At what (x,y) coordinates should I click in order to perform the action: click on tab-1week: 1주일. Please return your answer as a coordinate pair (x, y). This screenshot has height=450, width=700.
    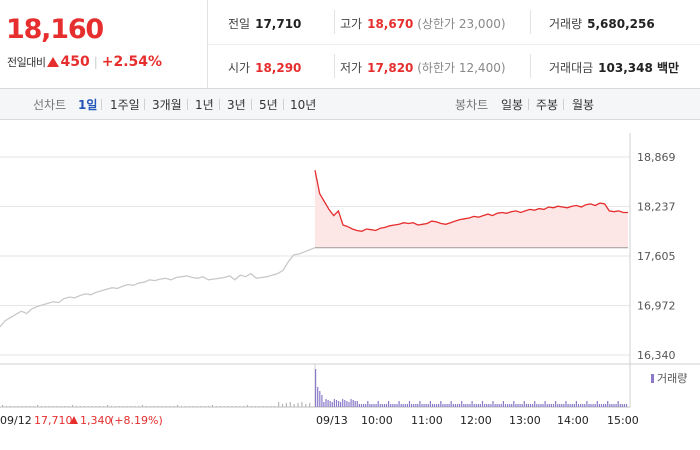
    Looking at the image, I should click on (125, 105).